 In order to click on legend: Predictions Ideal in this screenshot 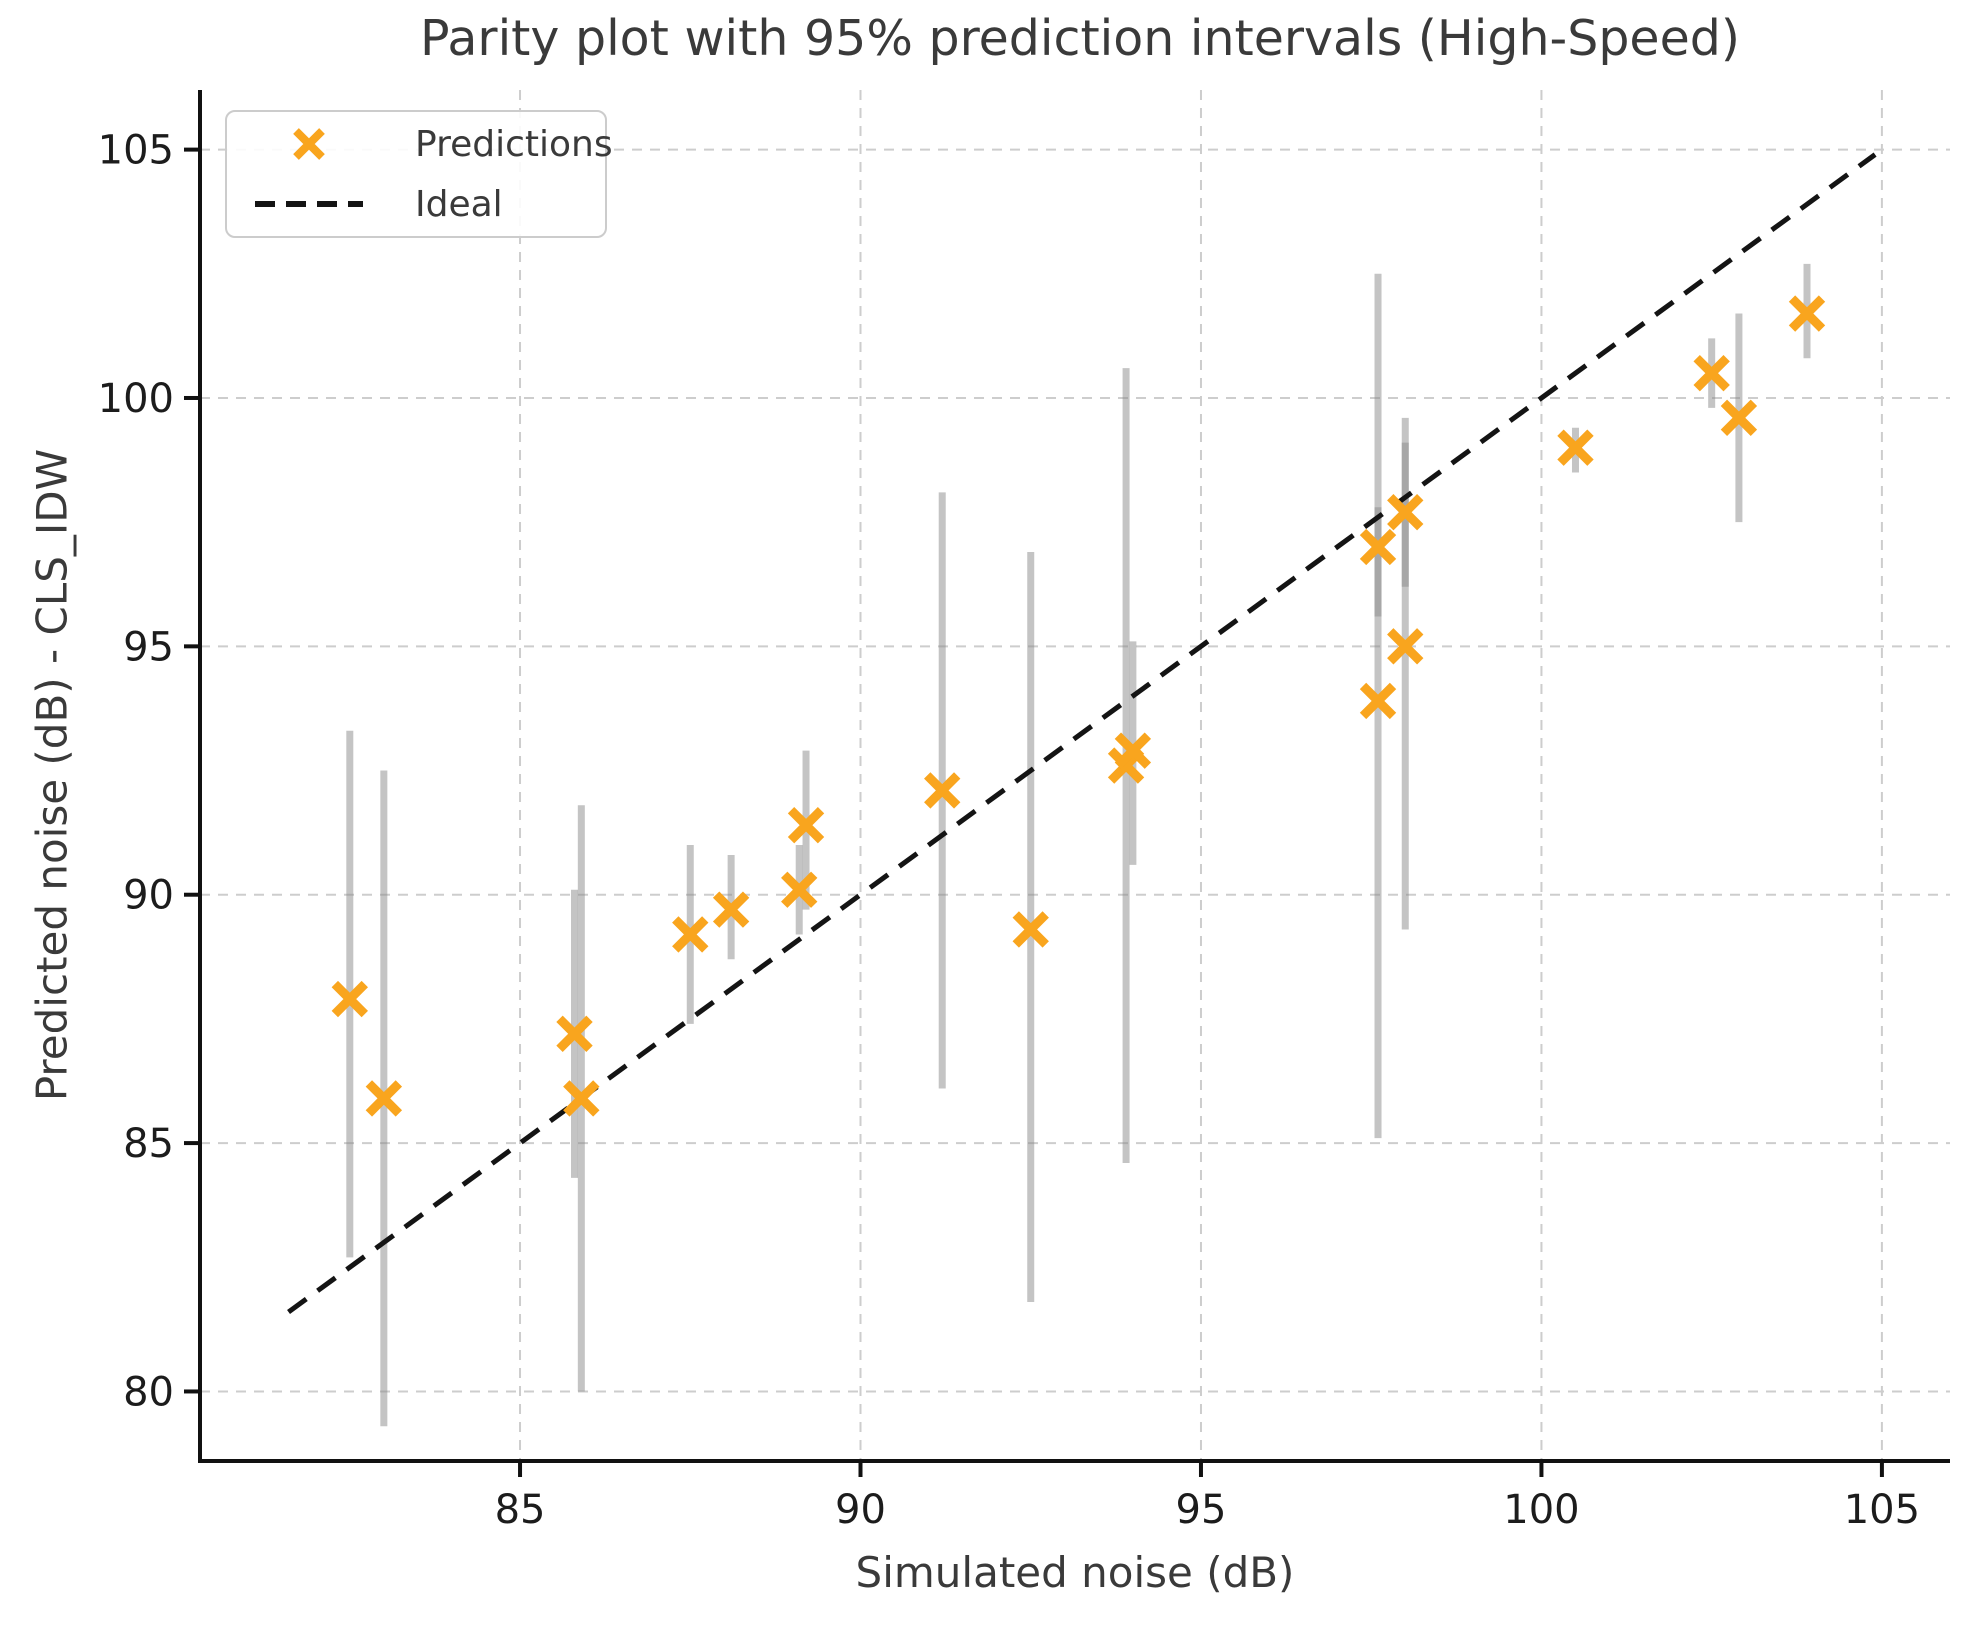, I will do `click(419, 174)`.